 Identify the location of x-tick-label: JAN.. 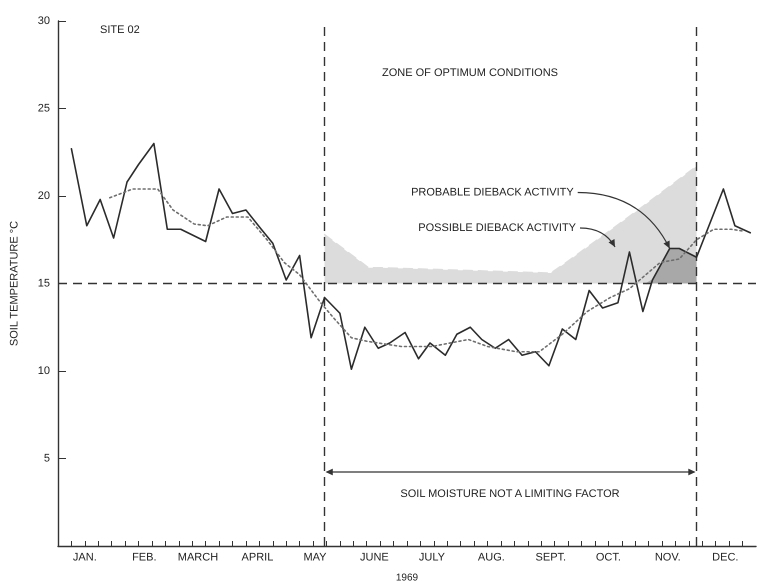
(84, 558).